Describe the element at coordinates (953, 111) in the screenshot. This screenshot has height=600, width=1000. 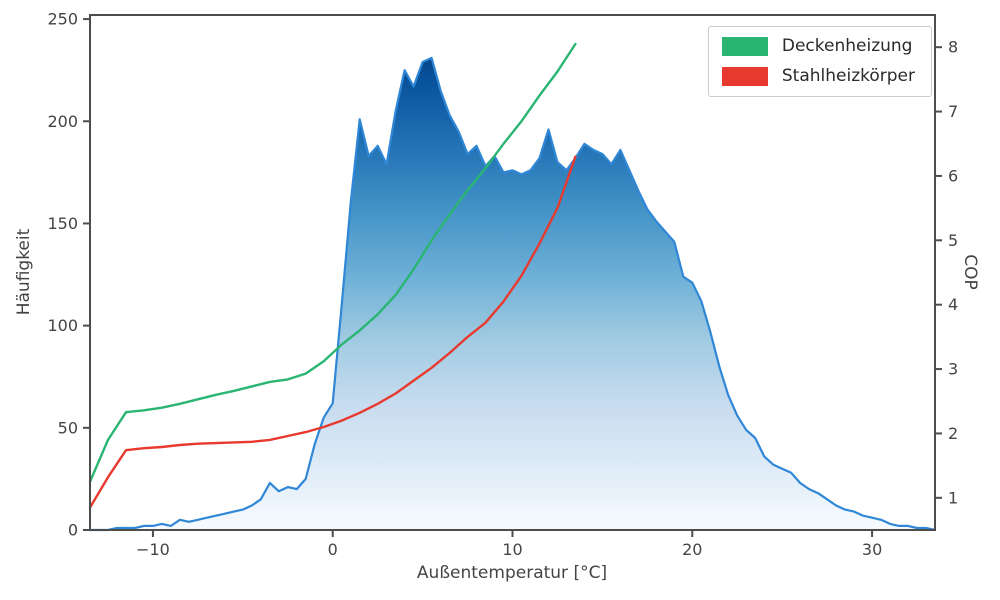
I see `y-right-tick-label: 7` at that location.